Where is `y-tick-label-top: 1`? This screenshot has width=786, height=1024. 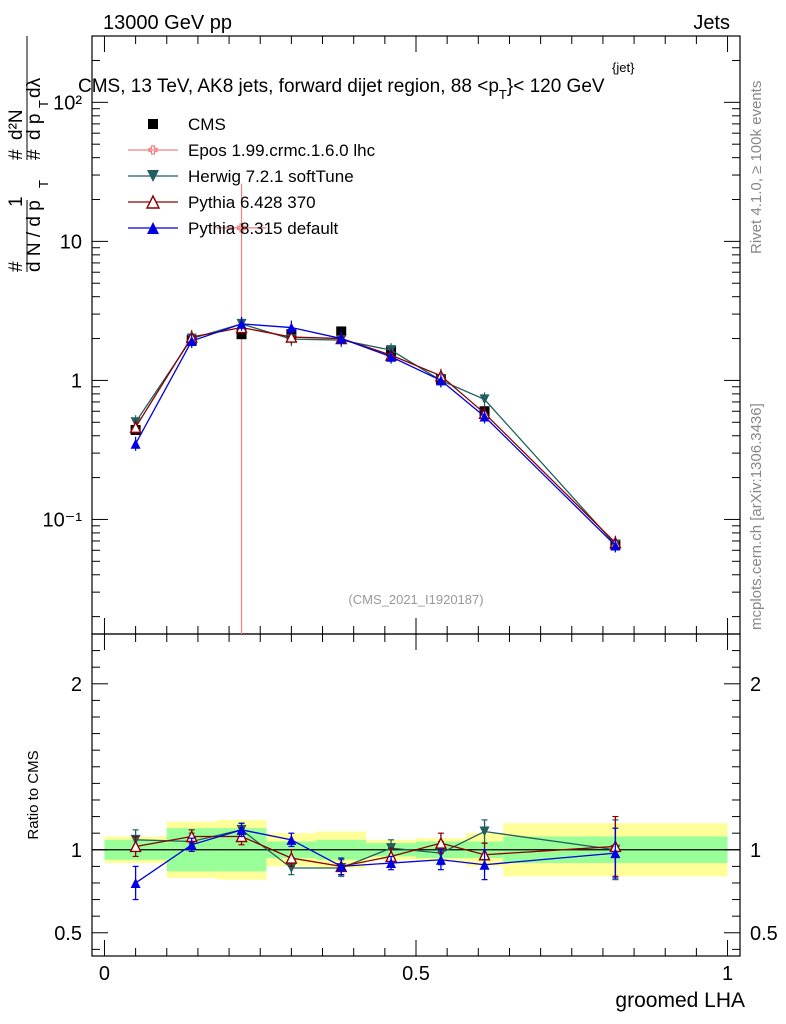 y-tick-label-top: 1 is located at coordinates (76, 381).